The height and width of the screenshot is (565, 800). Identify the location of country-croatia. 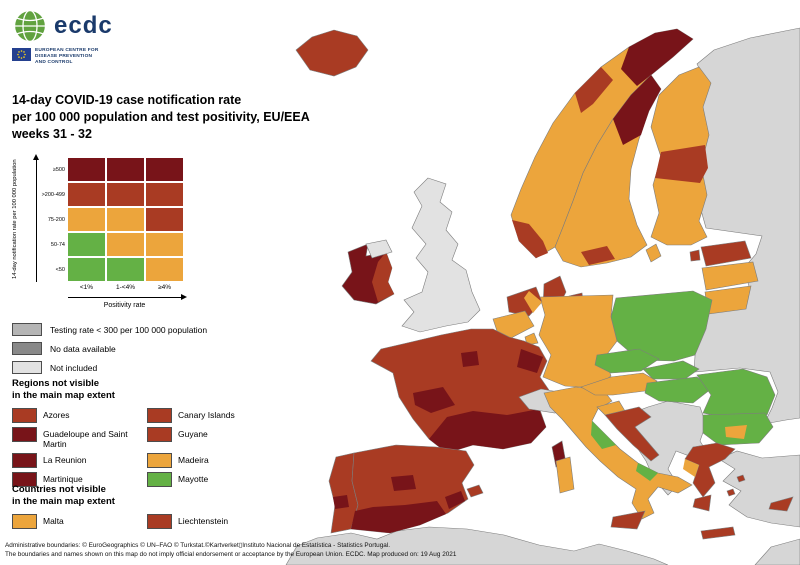
(632, 434).